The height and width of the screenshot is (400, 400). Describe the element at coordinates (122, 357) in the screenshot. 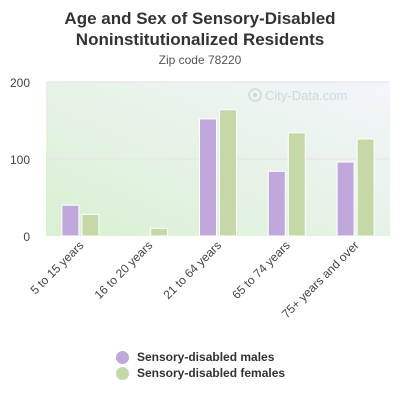

I see `legend-swatch-males` at that location.